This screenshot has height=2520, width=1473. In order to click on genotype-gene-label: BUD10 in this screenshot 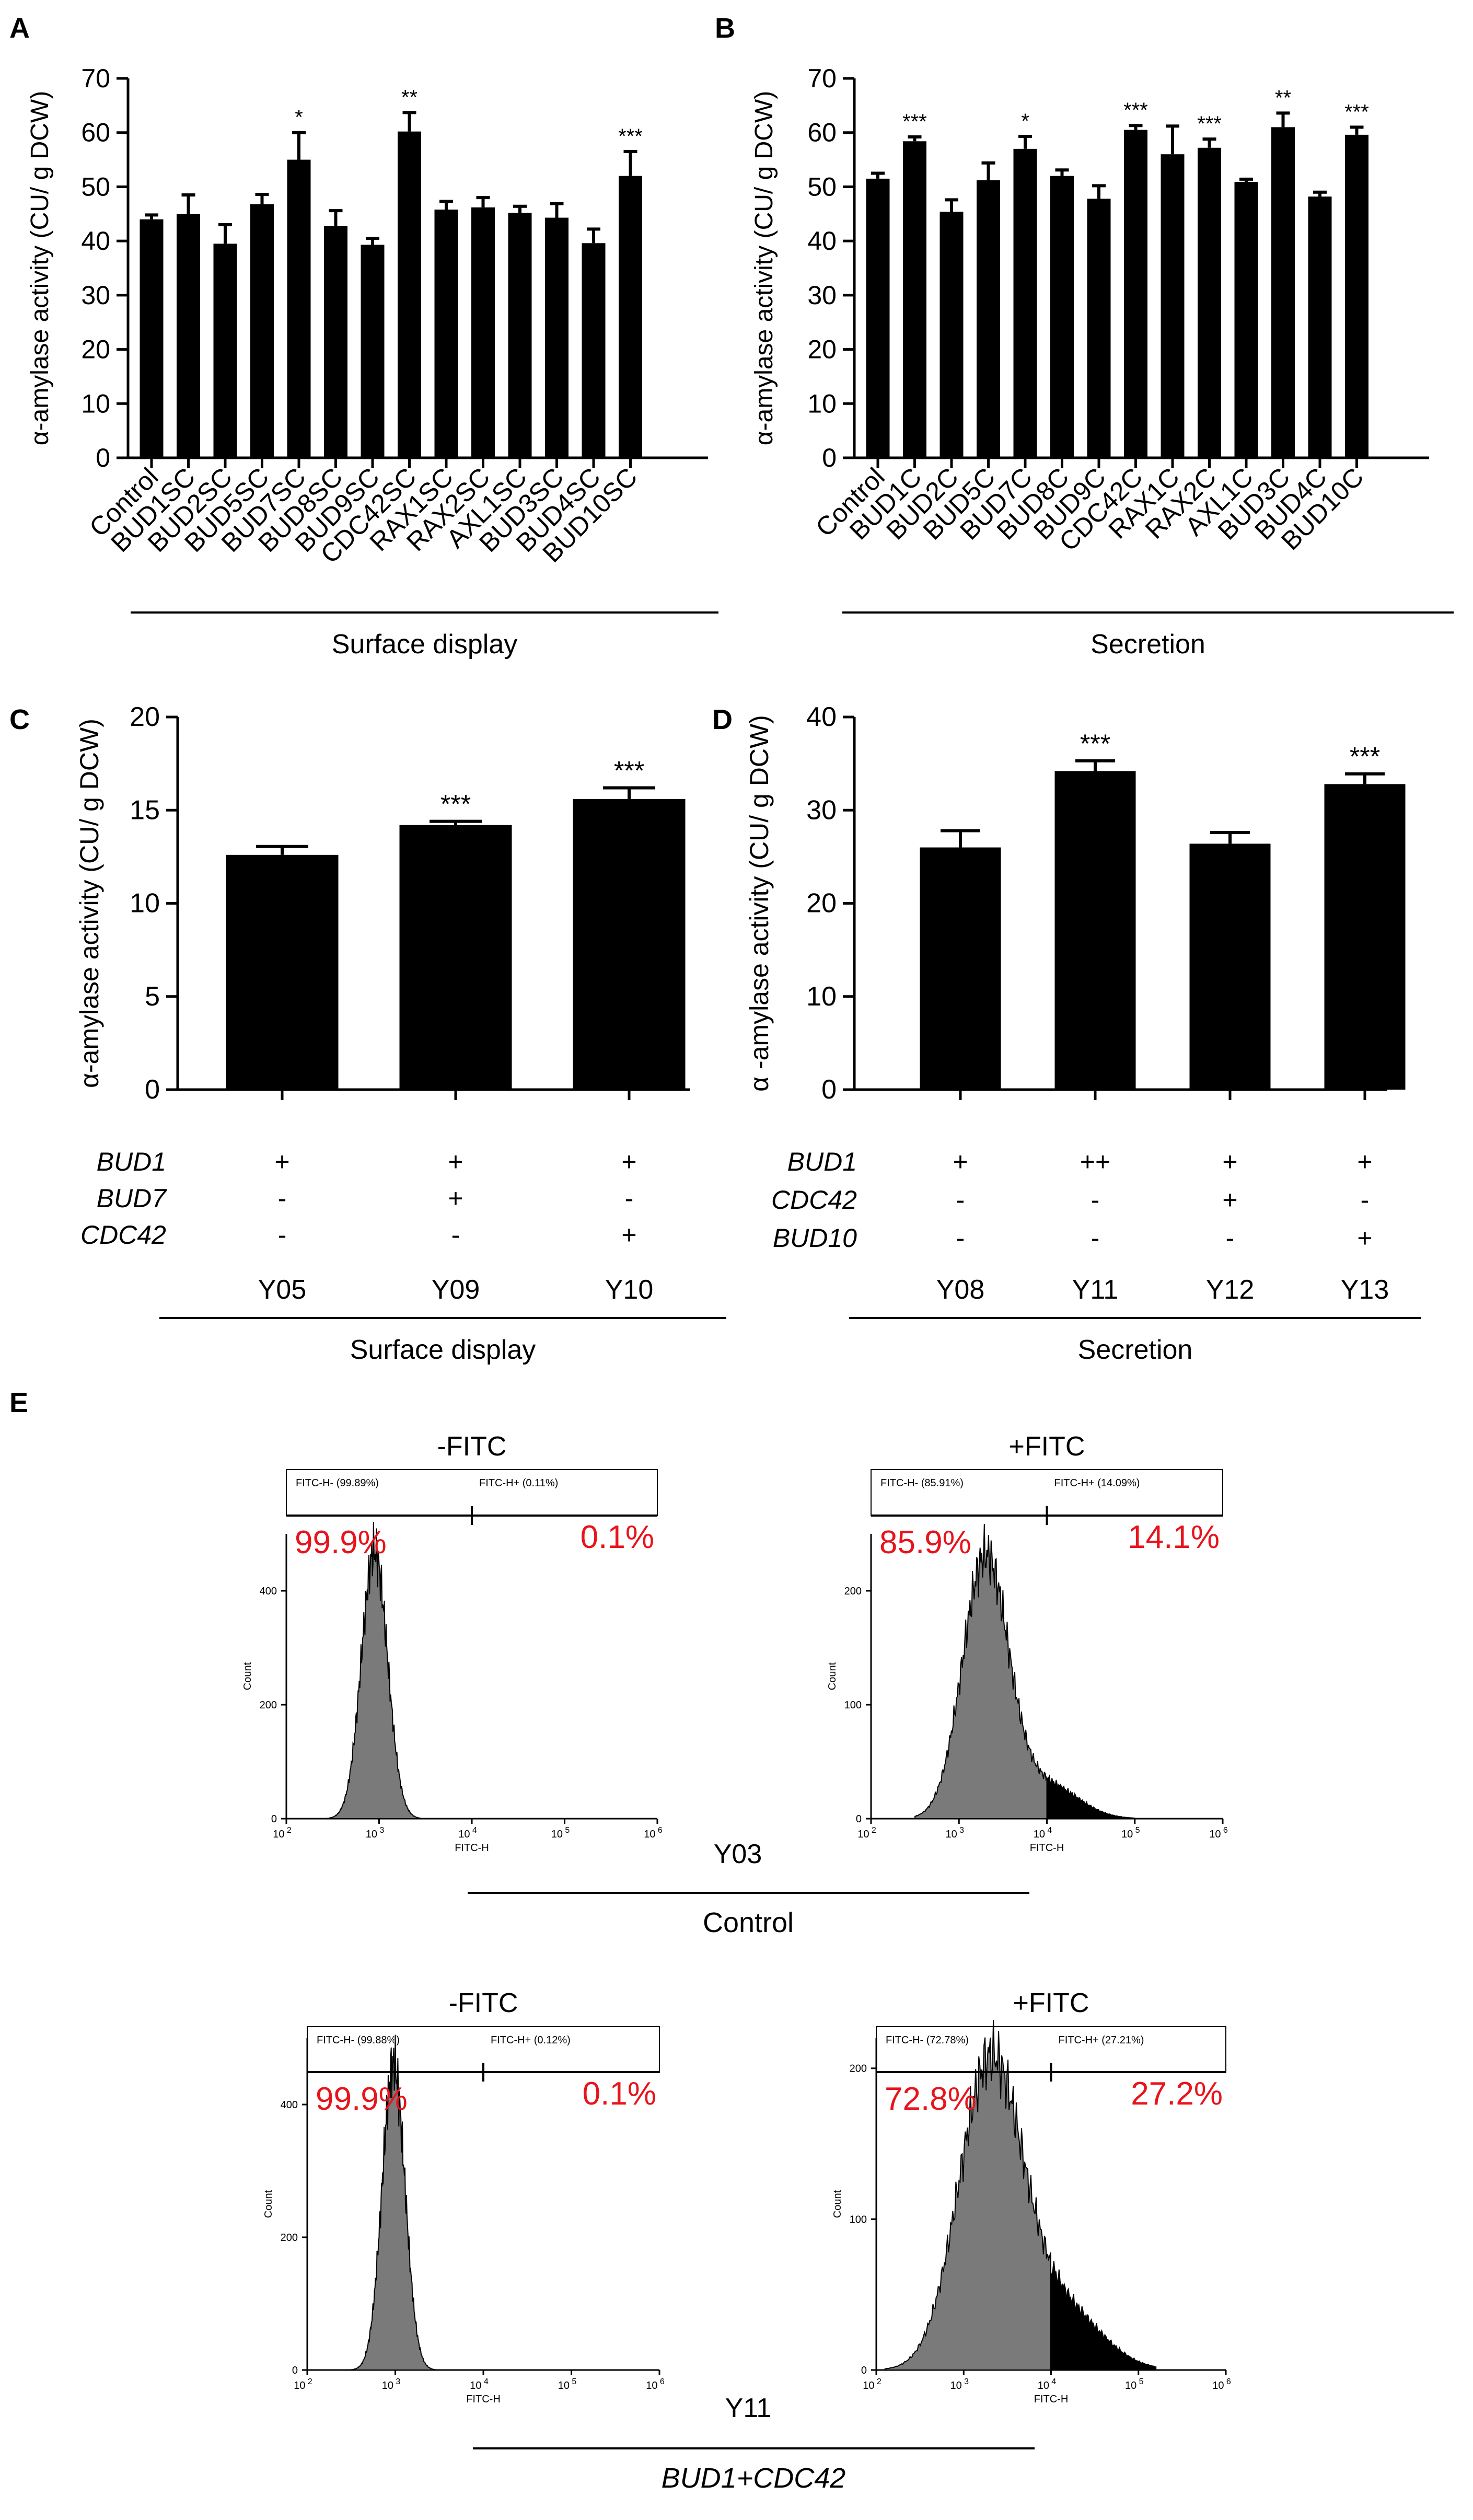, I will do `click(815, 1238)`.